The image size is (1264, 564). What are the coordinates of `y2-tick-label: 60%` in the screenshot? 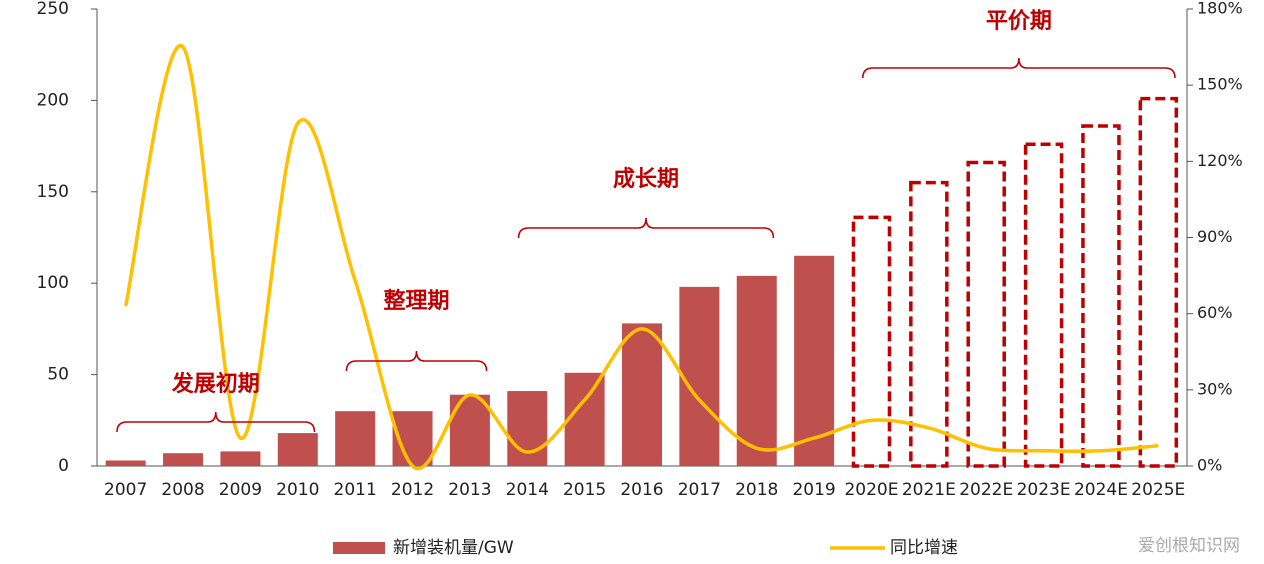 It's located at (1215, 312).